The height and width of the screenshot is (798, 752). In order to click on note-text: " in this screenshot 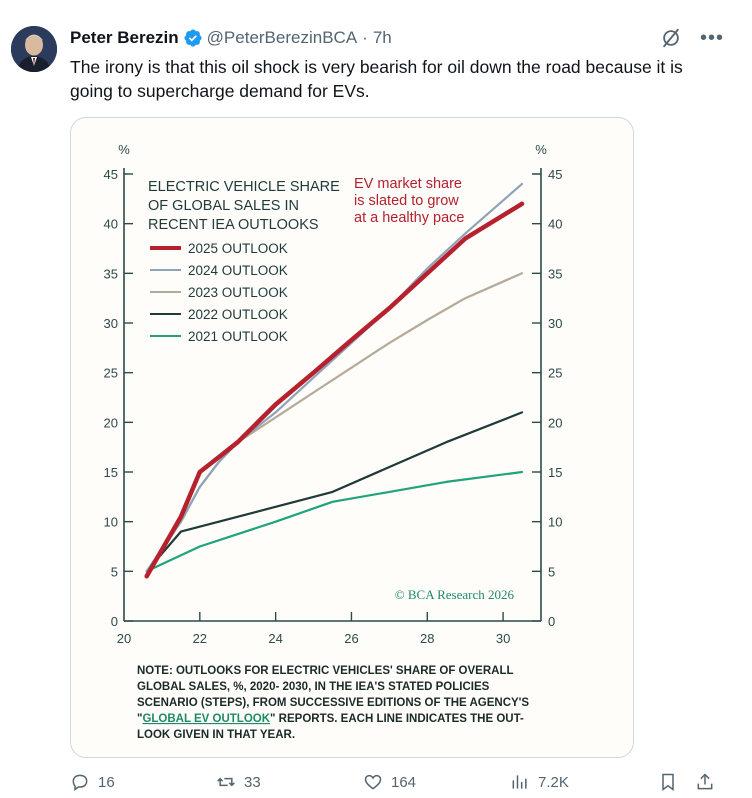, I will do `click(139, 719)`.